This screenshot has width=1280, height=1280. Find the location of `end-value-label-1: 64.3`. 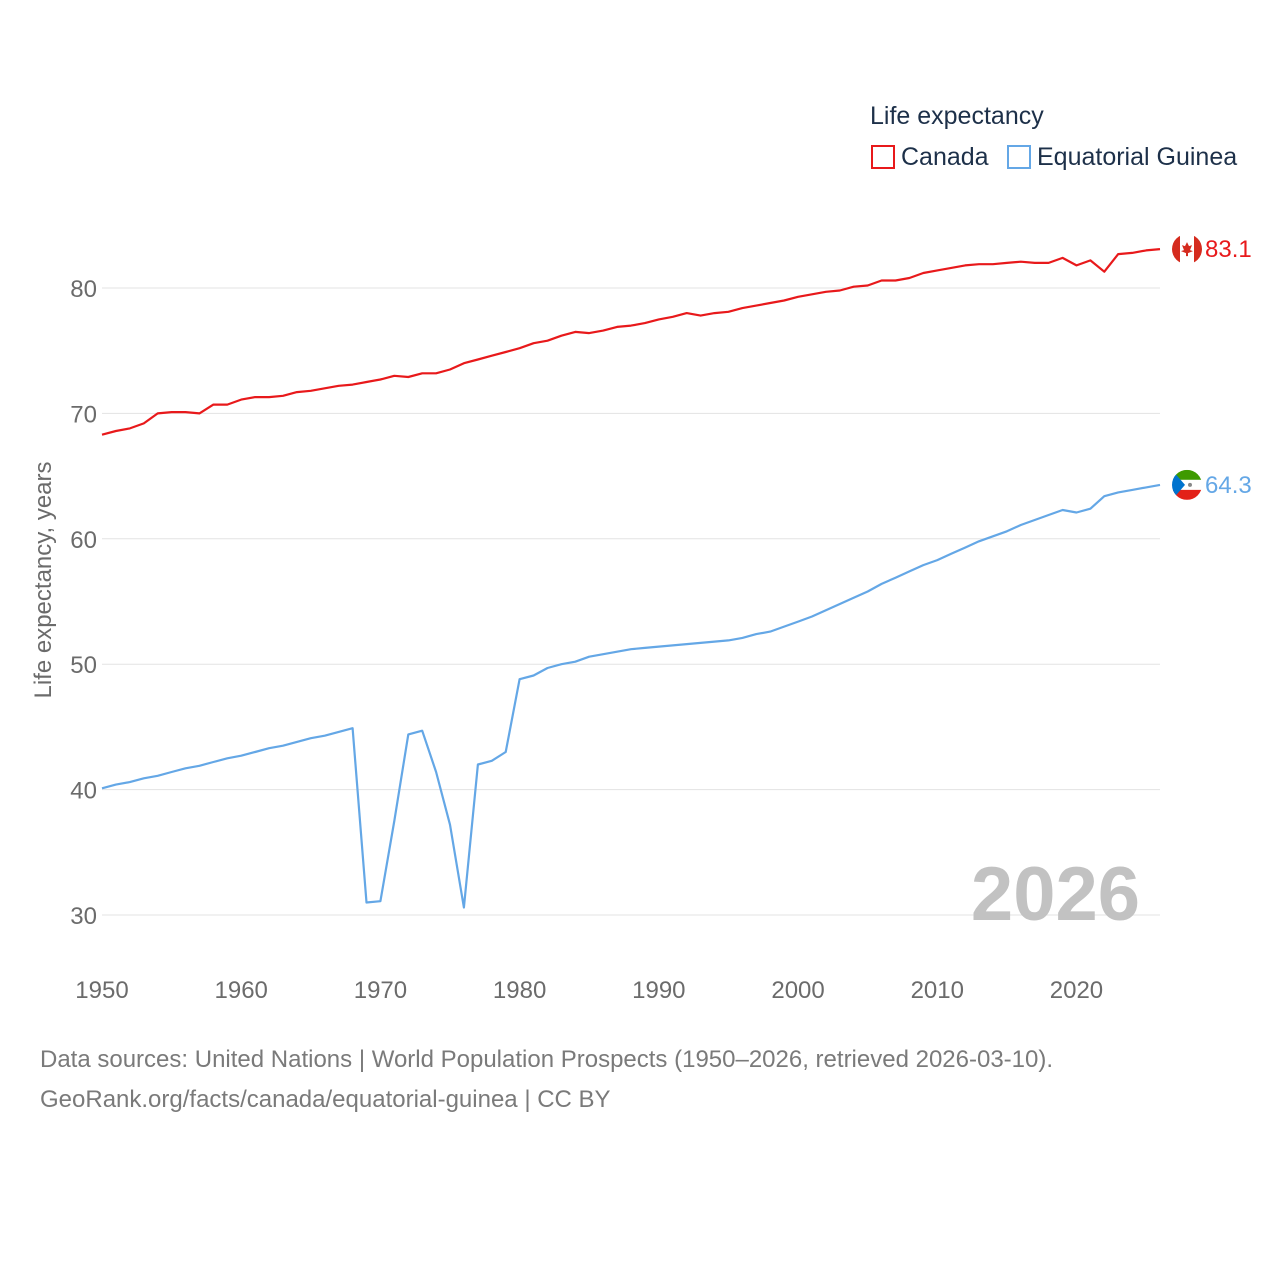

end-value-label-1: 64.3 is located at coordinates (1228, 485).